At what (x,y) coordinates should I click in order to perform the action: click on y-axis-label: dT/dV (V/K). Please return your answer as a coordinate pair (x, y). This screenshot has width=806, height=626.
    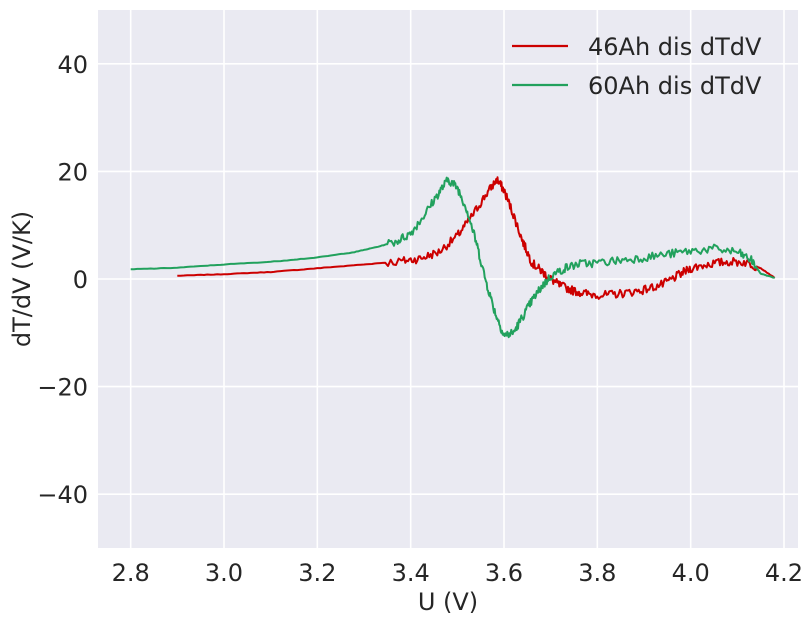
    Looking at the image, I should click on (22, 279).